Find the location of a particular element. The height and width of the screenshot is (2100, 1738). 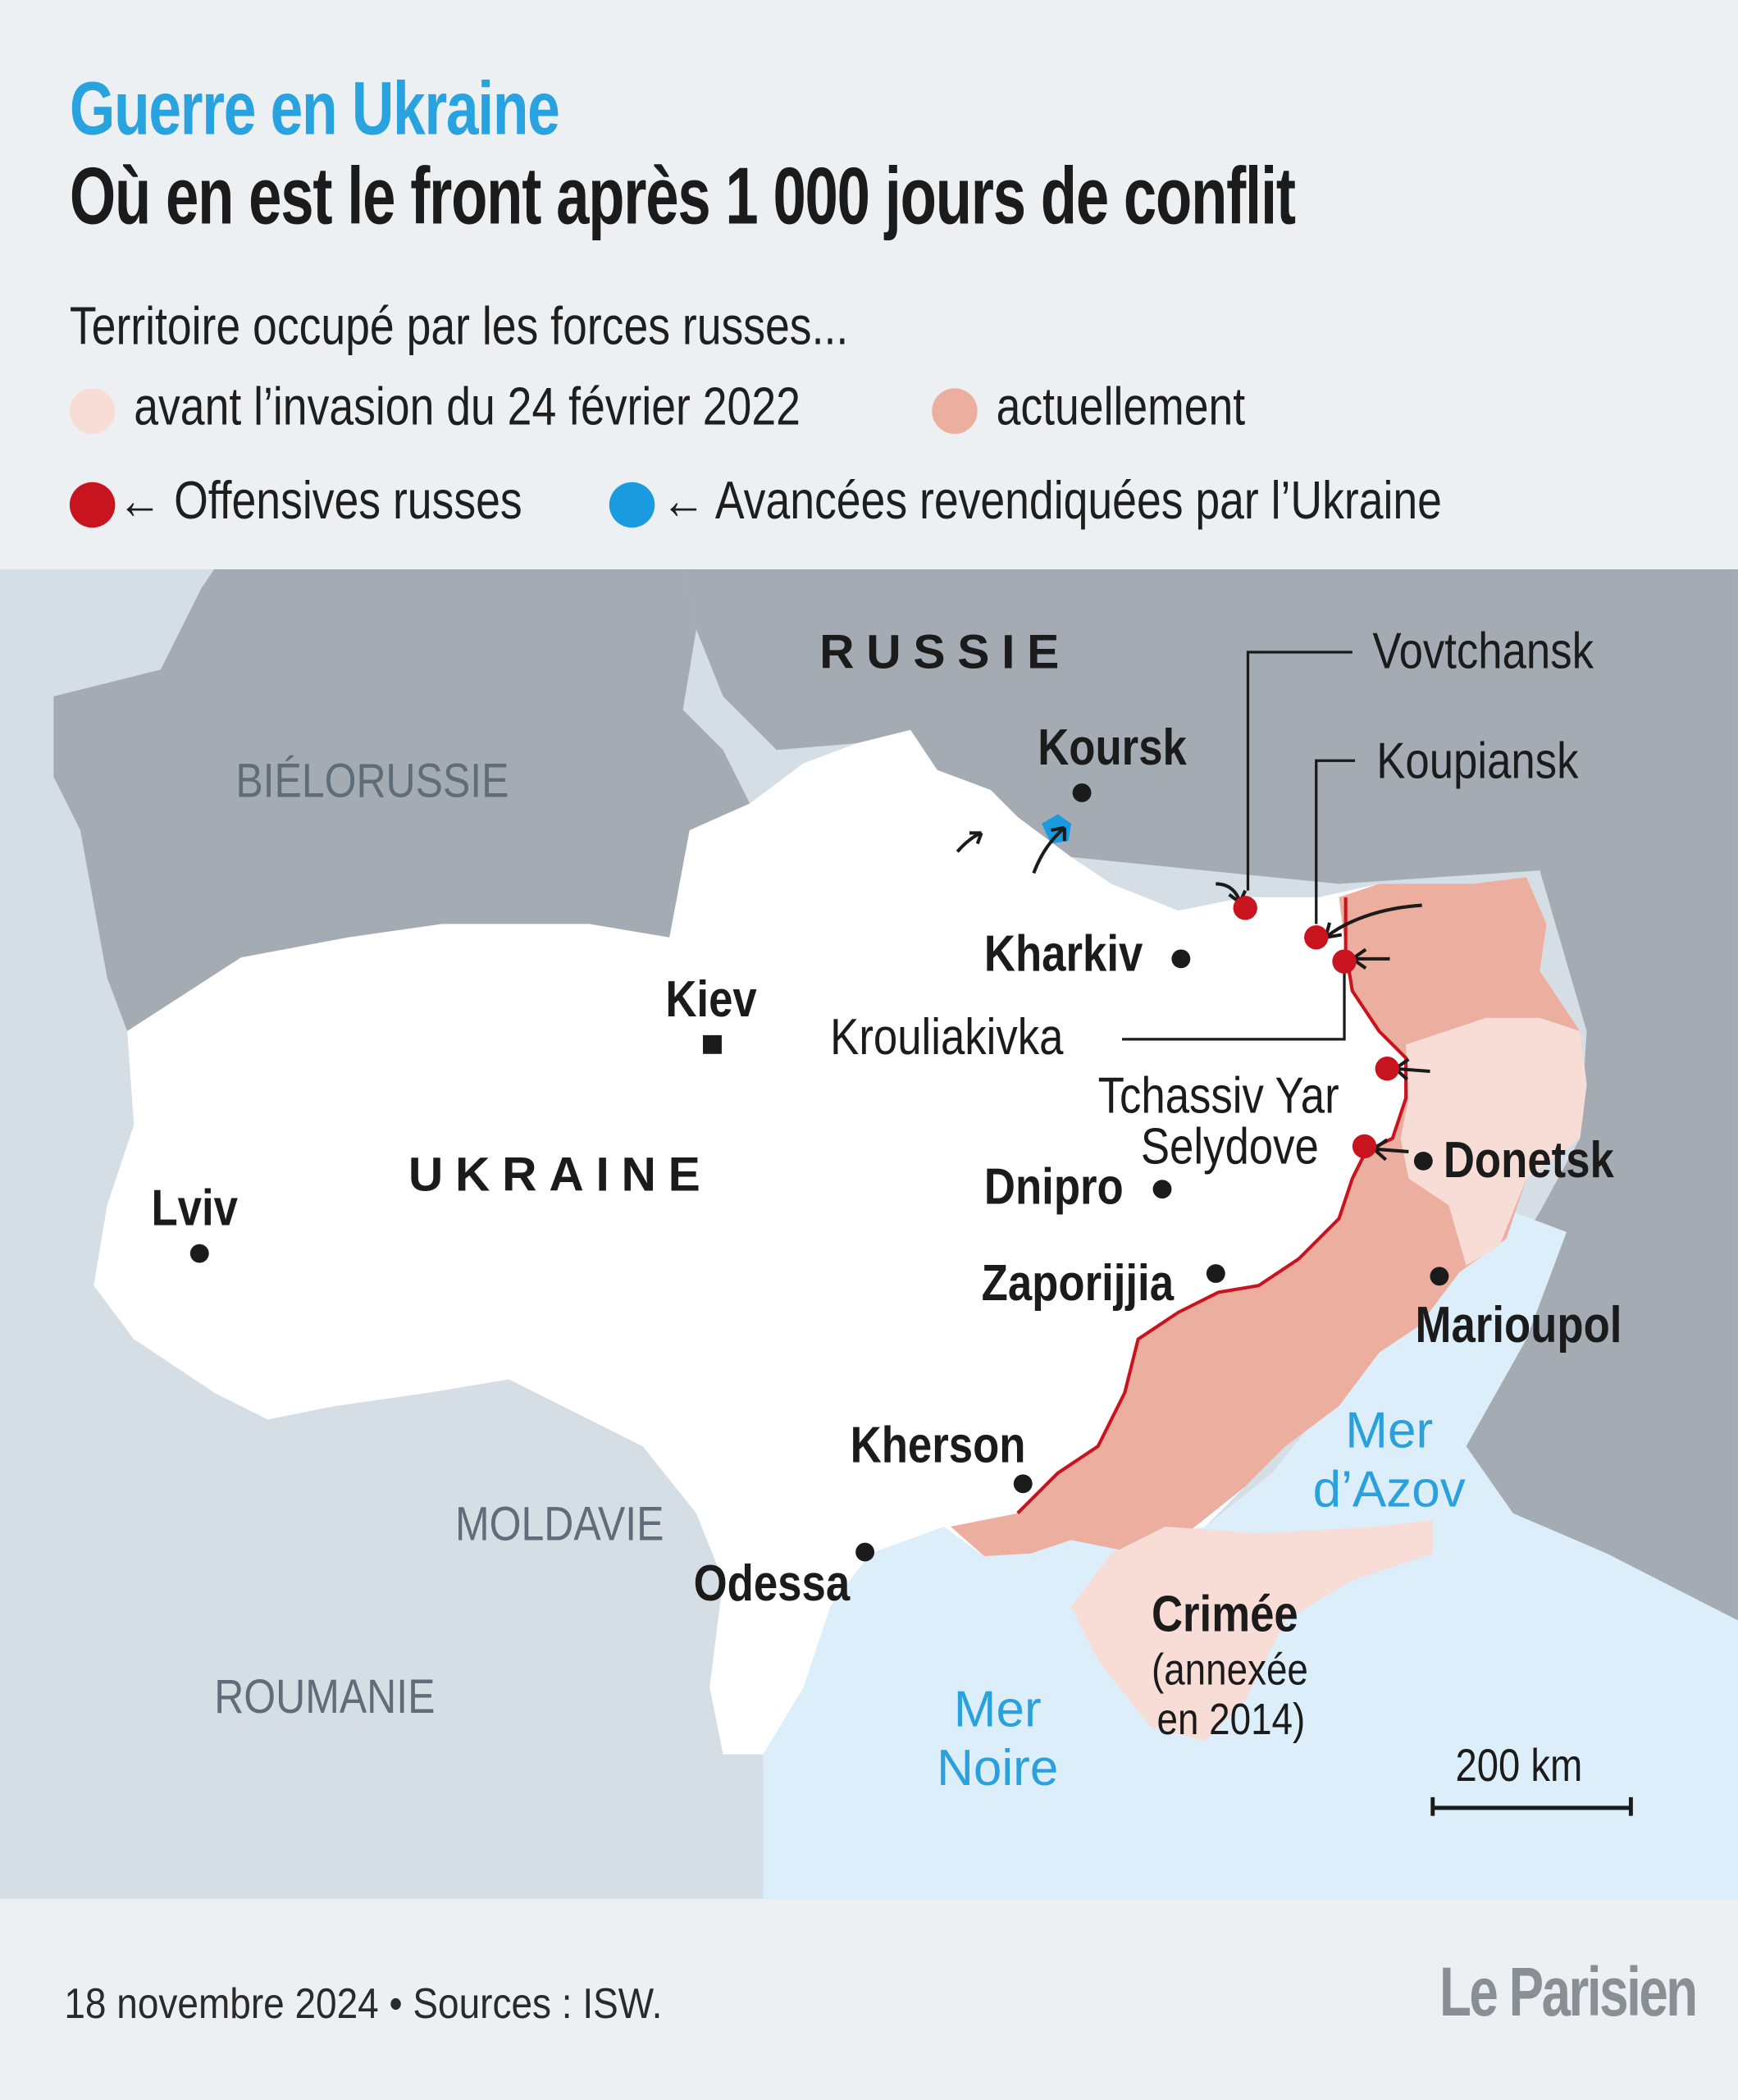

capital-marker-kiev is located at coordinates (712, 1044).